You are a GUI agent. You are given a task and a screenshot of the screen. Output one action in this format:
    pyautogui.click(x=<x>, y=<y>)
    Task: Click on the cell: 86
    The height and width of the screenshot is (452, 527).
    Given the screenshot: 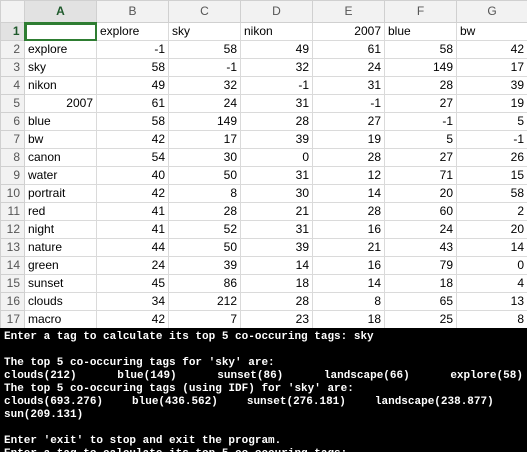 What is the action you would take?
    pyautogui.click(x=204, y=283)
    